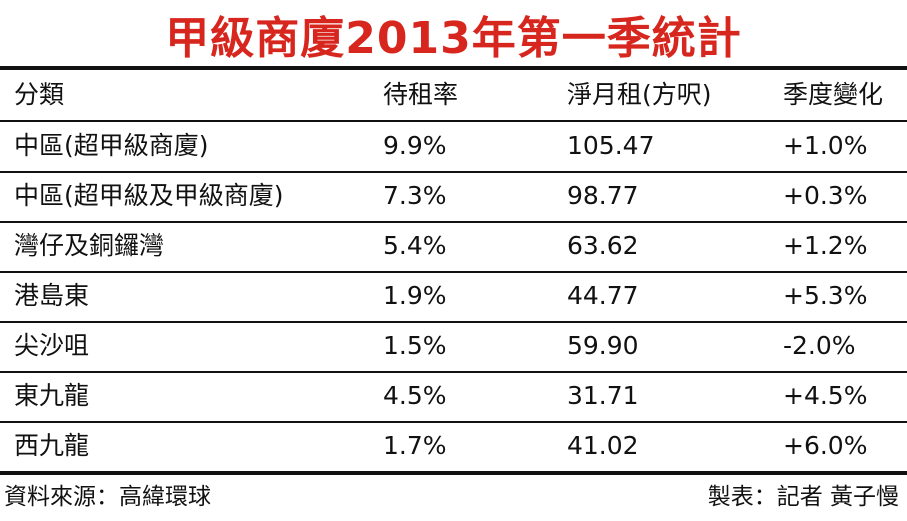 The height and width of the screenshot is (521, 907). I want to click on row-label: 中區(超甲級及甲級商廈), so click(149, 195).